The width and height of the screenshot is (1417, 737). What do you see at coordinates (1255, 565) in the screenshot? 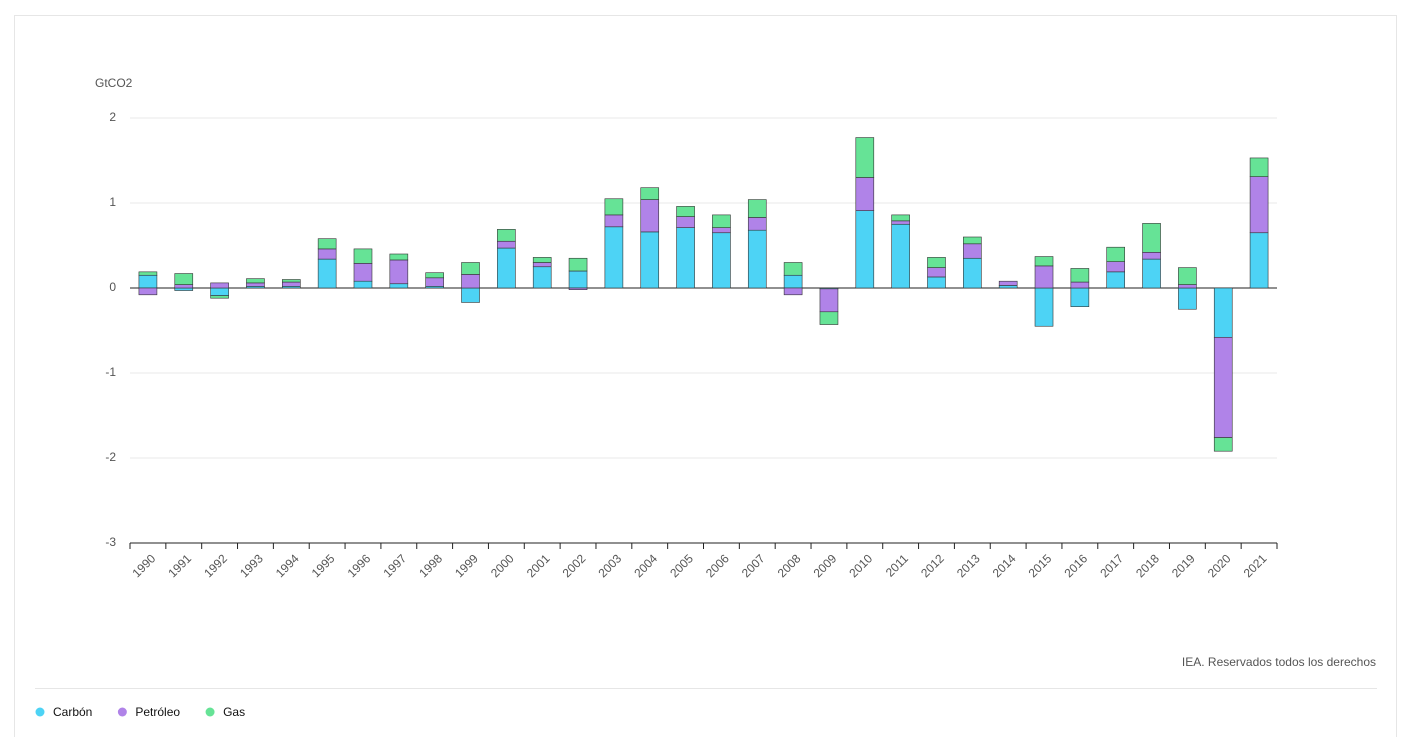
I see `x-tick-label: 2021` at bounding box center [1255, 565].